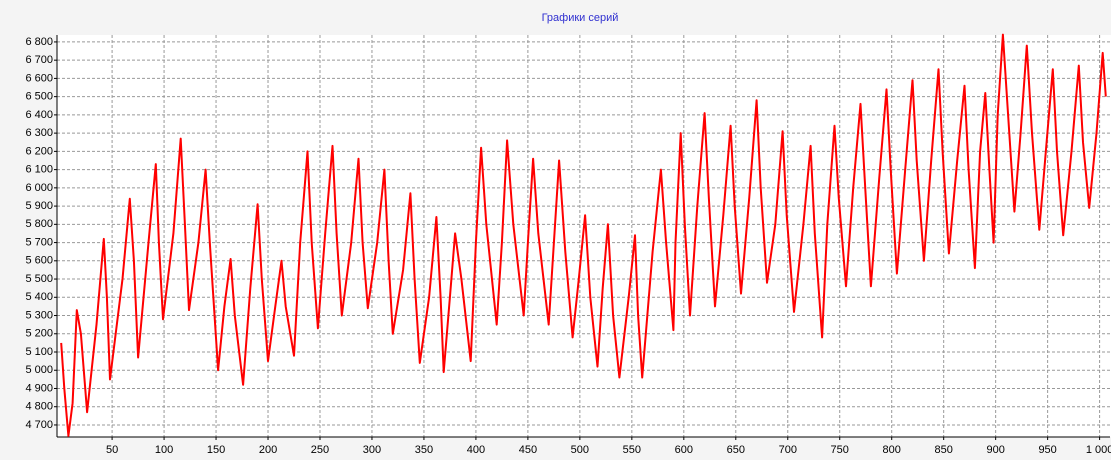 The height and width of the screenshot is (460, 1111). I want to click on y-tick-label: 5 800, so click(39, 224).